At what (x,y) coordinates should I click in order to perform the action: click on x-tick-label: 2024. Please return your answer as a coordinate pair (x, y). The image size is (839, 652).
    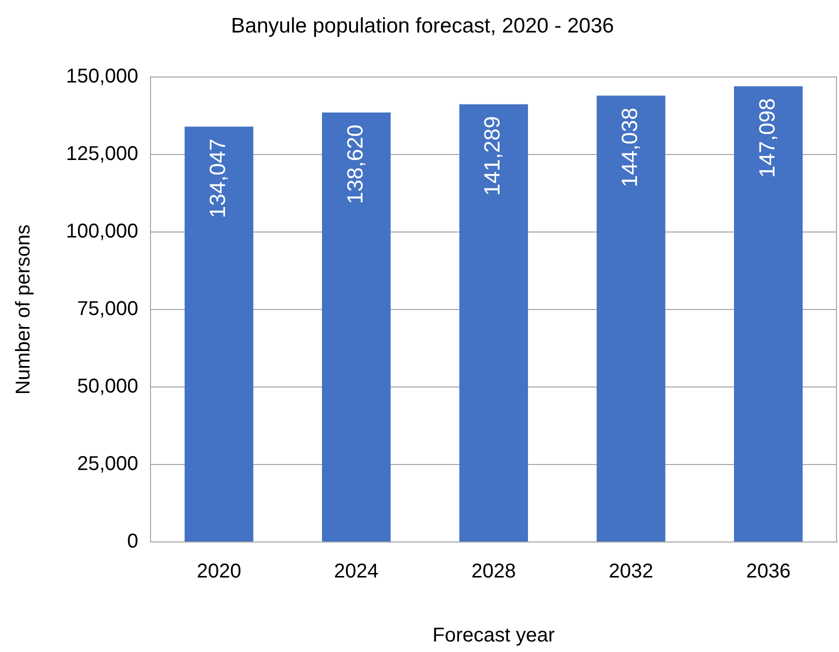
    Looking at the image, I should click on (356, 571).